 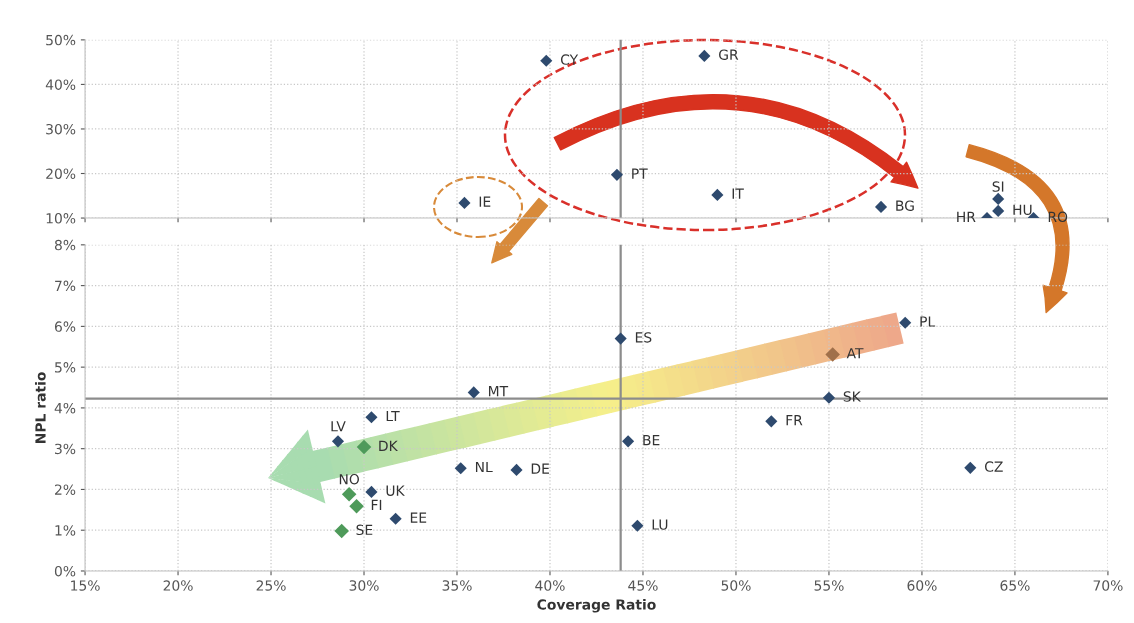 I want to click on annotation: PT, so click(x=640, y=173).